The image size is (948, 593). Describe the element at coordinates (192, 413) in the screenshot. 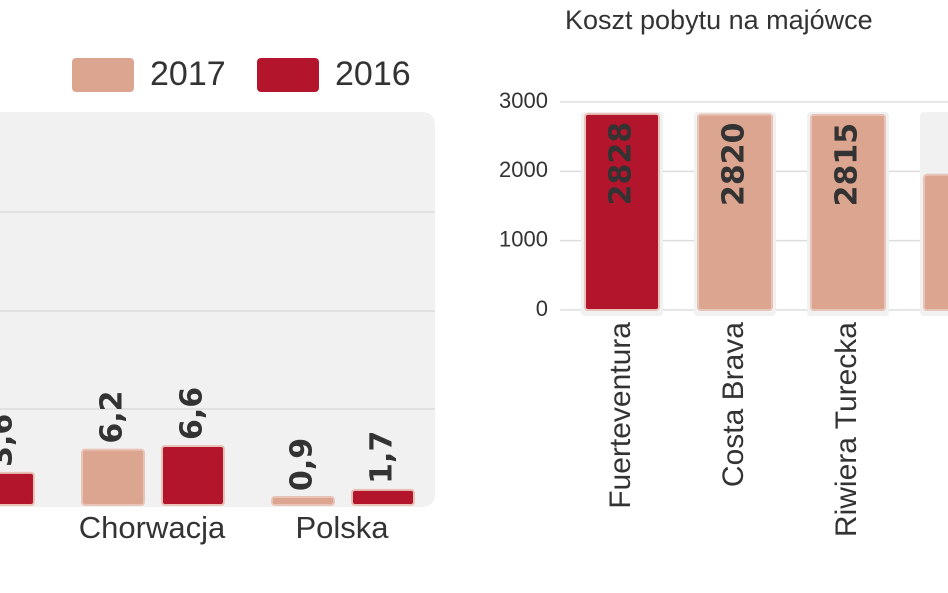

I see `value-label: 6,6` at that location.